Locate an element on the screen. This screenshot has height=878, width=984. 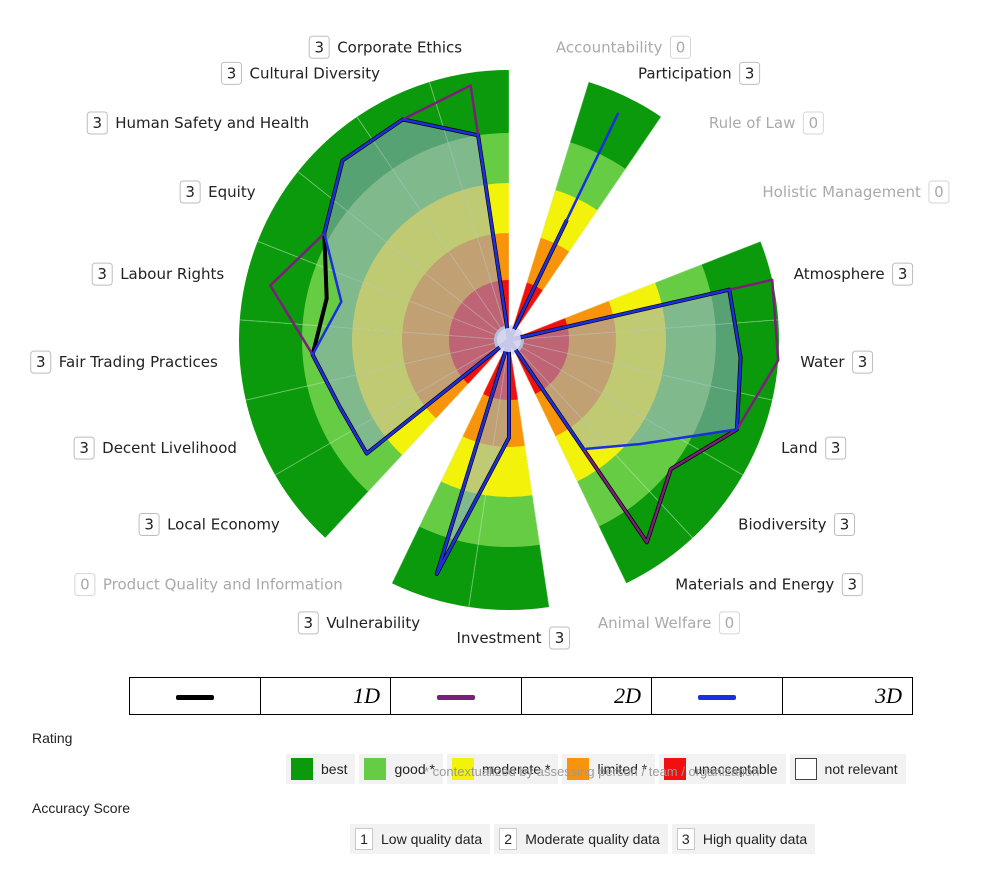
axis-name-product-quality-and-information: Product Quality and Information is located at coordinates (223, 585).